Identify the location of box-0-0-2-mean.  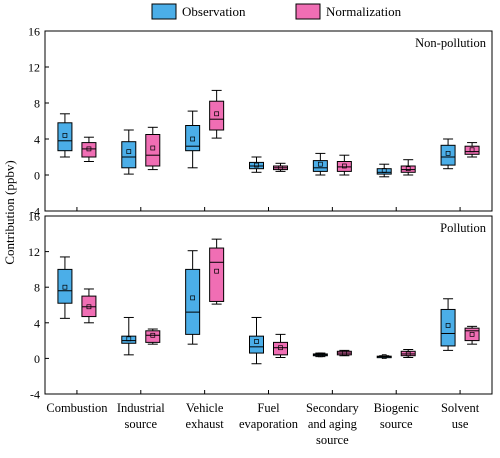
(192, 139).